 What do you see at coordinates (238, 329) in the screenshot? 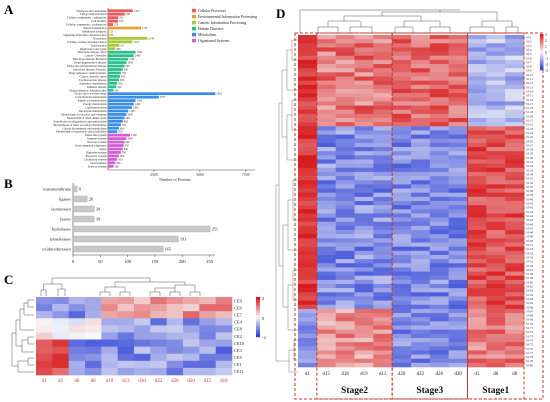
I see `panel-c-row-label: CE8` at bounding box center [238, 329].